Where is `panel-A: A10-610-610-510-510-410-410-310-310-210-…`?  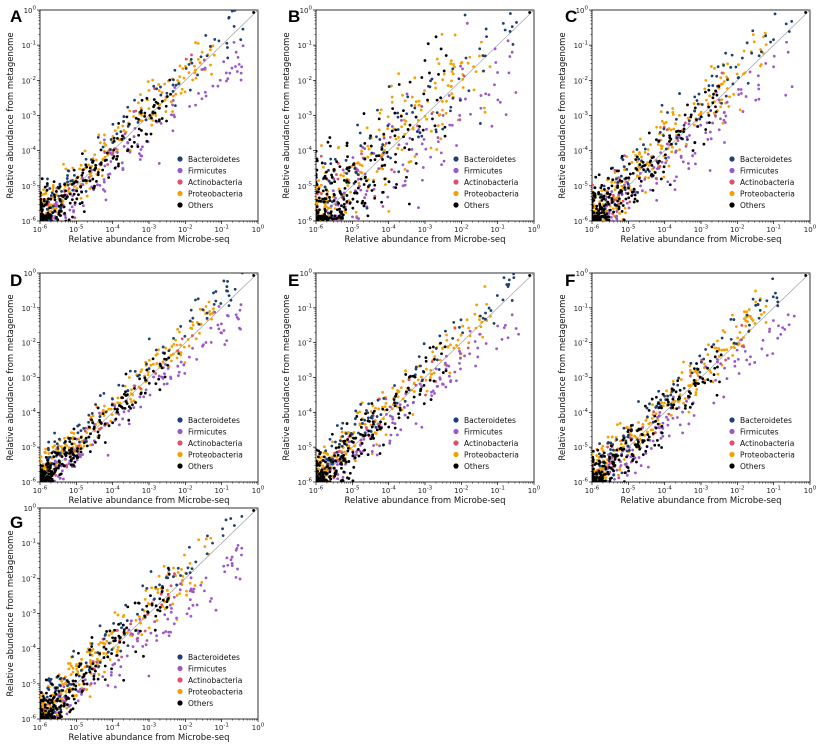
panel-A: A10-610-610-510-510-410-410-310-310-210-… is located at coordinates (135, 126).